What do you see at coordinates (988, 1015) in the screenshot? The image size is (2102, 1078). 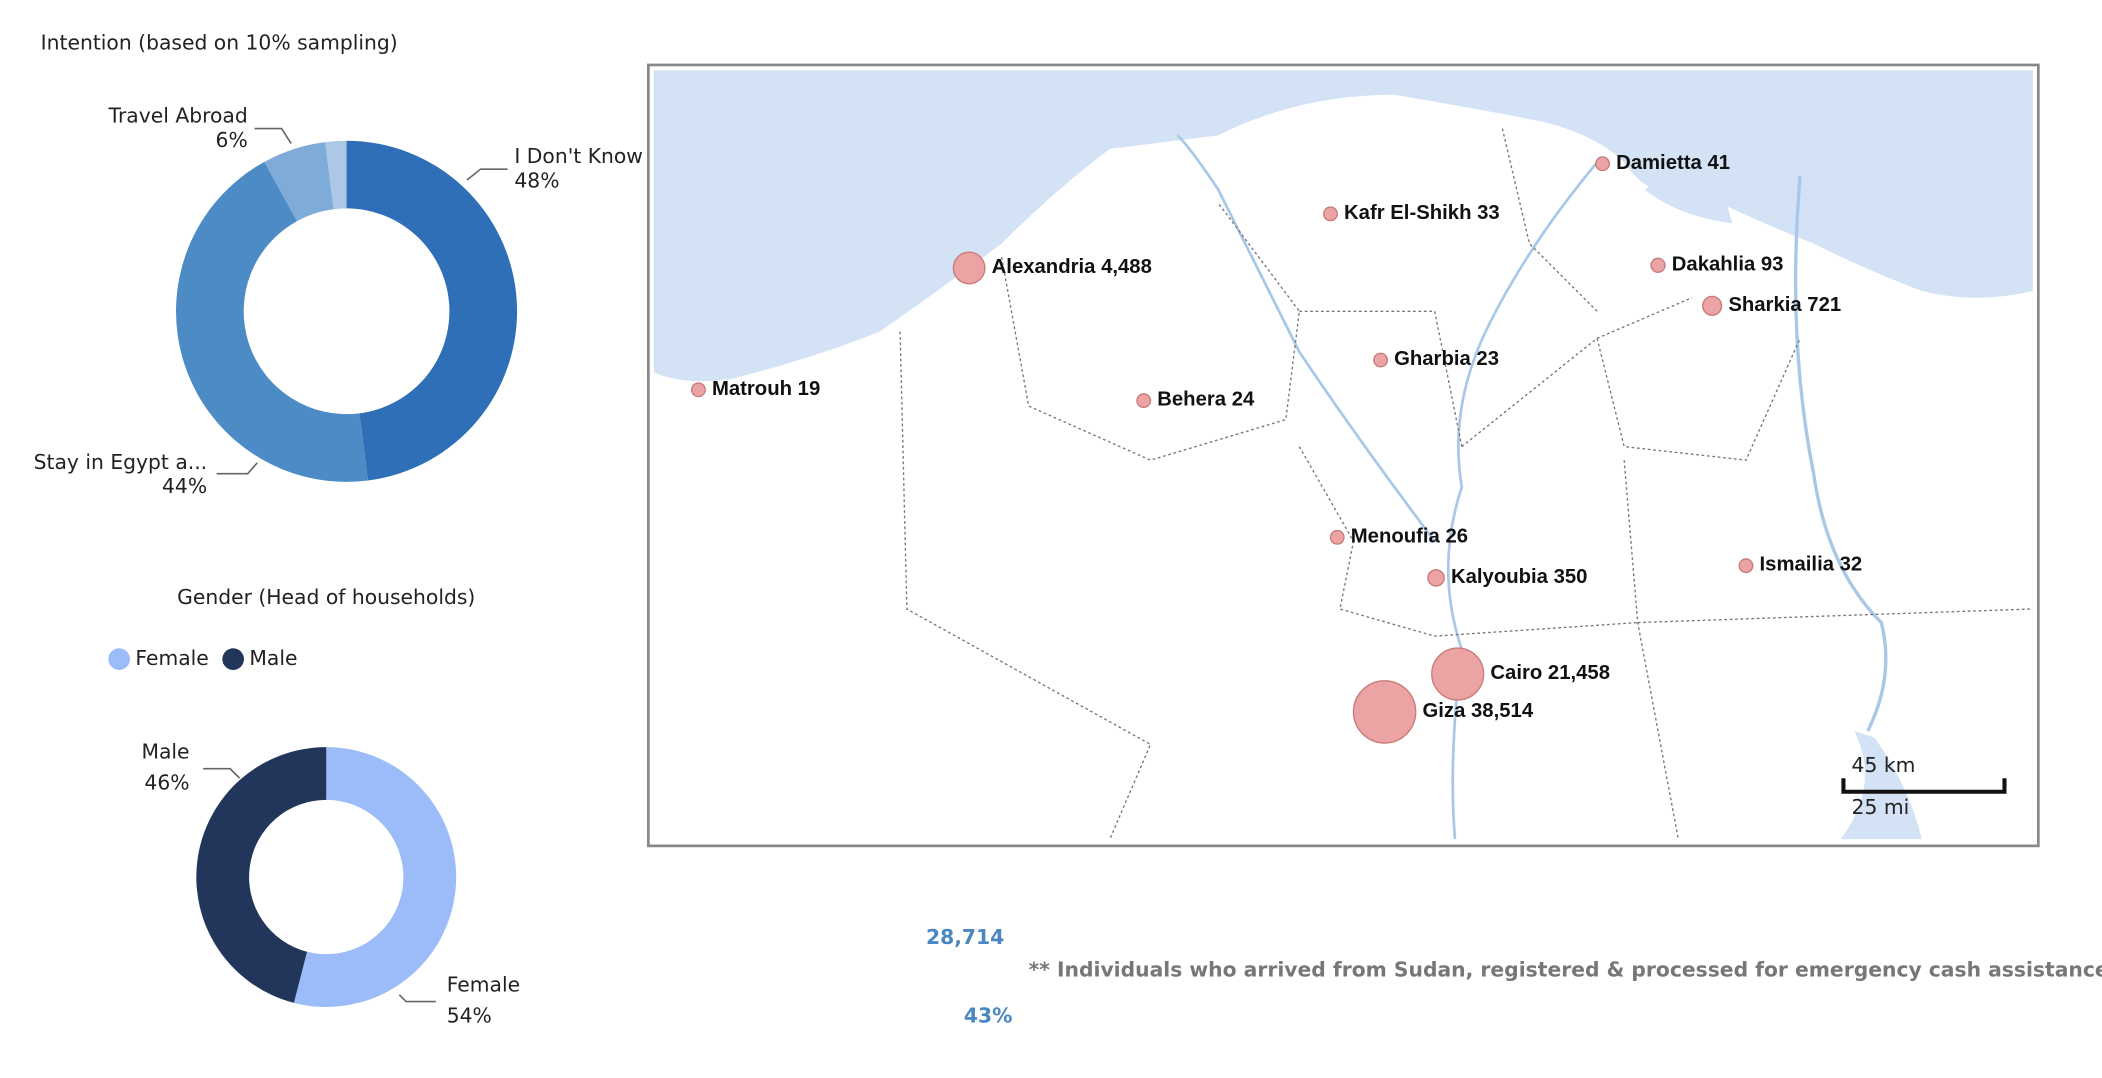 I see `kpi-percent: 43%` at bounding box center [988, 1015].